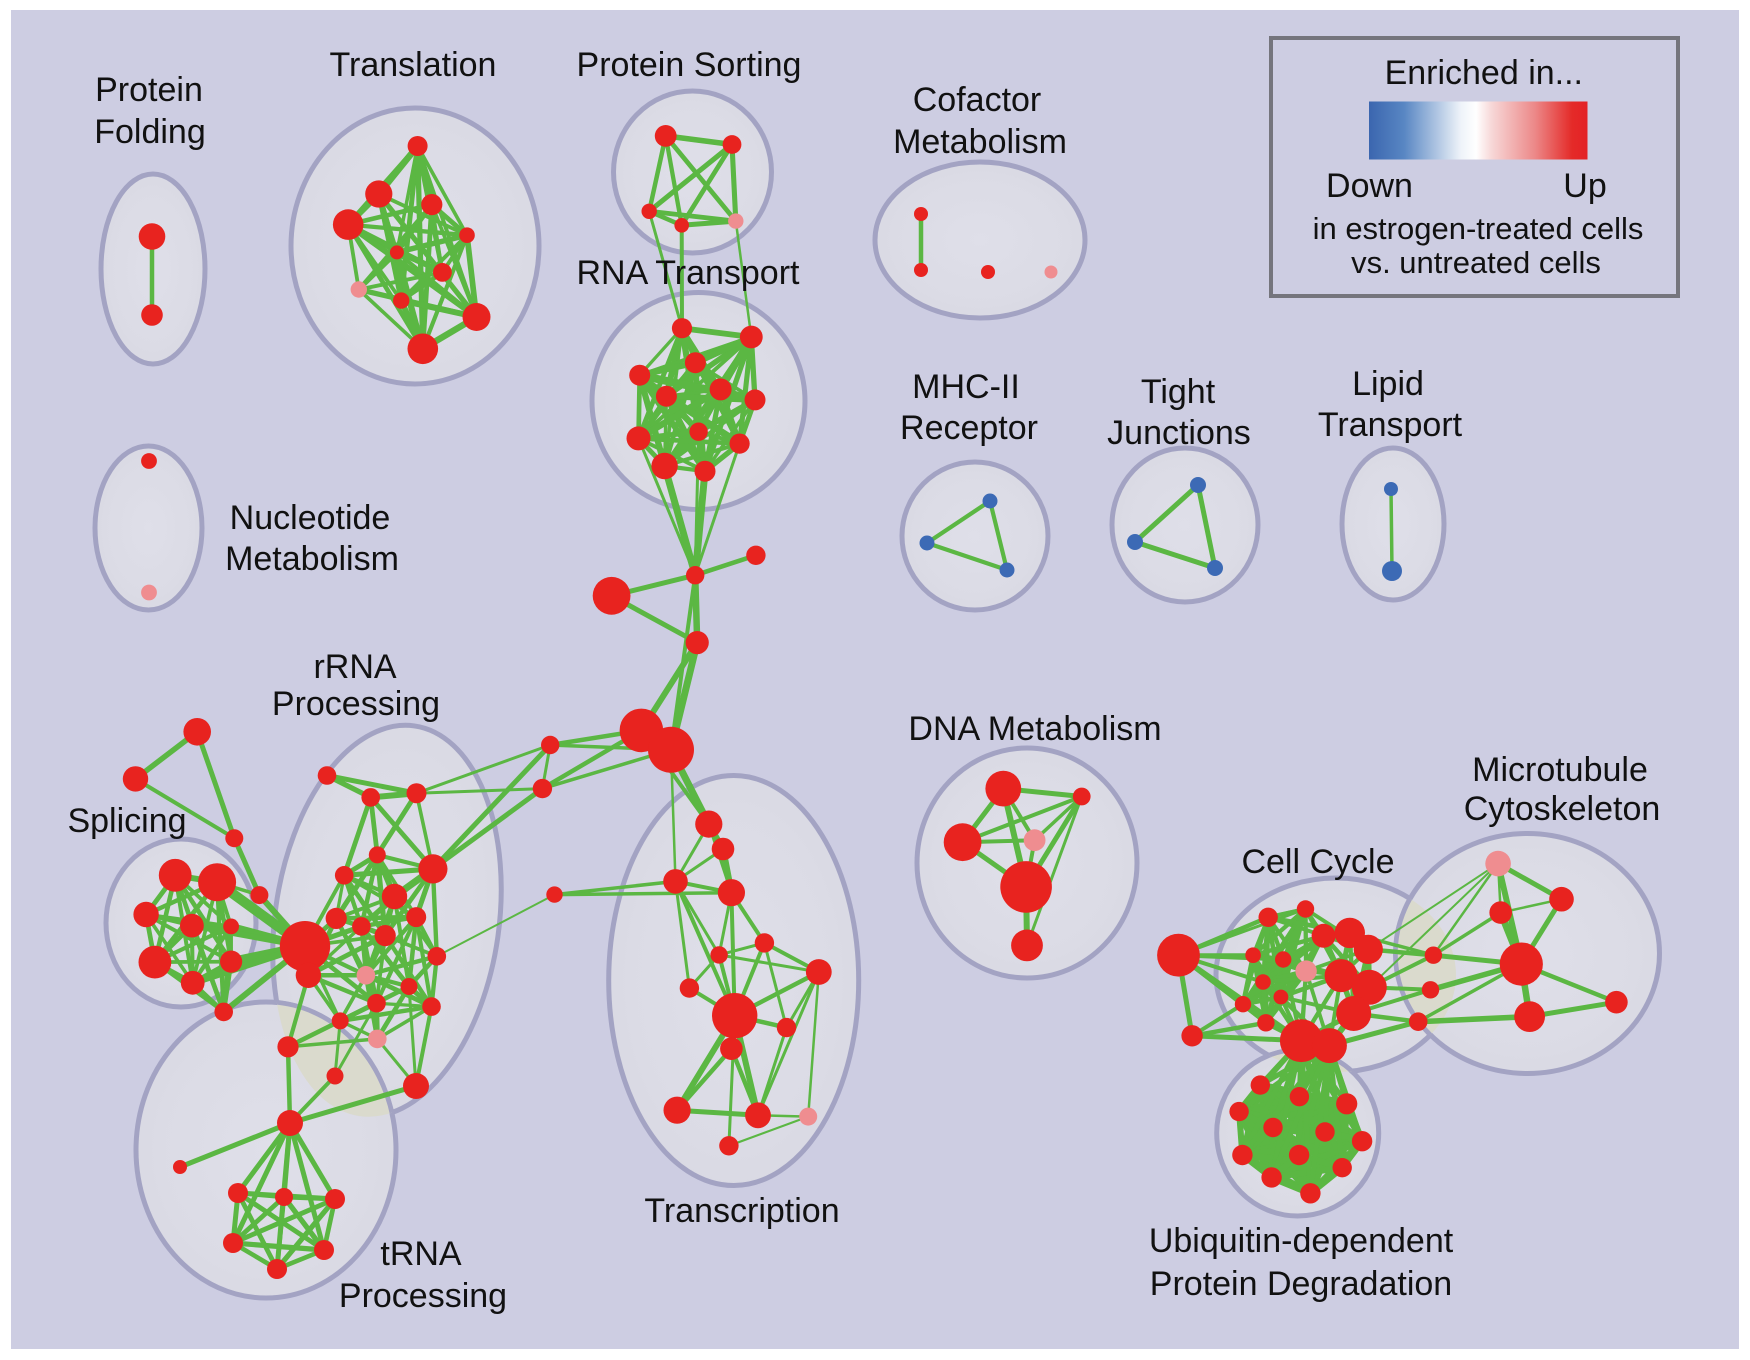 The height and width of the screenshot is (1360, 1750). Describe the element at coordinates (1178, 392) in the screenshot. I see `svg-text: Tight` at that location.